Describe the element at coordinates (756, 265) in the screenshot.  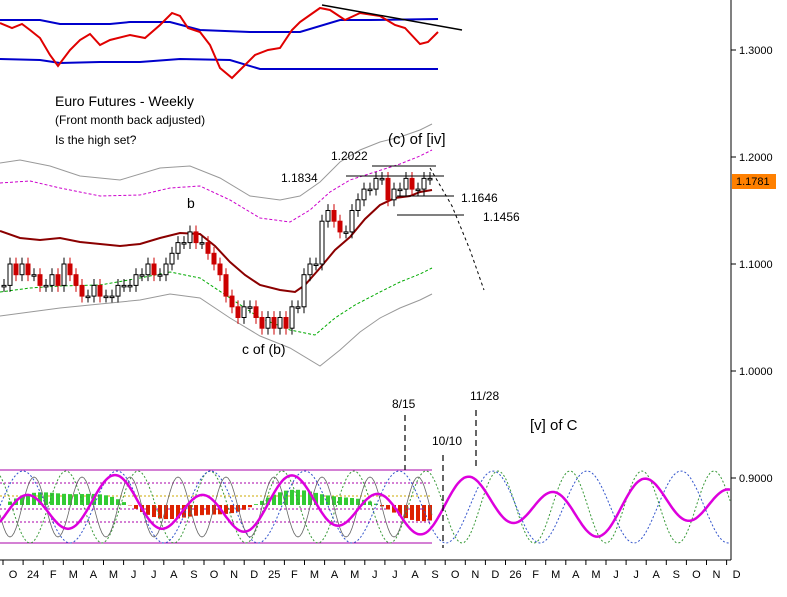
I see `y-tick-label-3: 1.1000` at that location.